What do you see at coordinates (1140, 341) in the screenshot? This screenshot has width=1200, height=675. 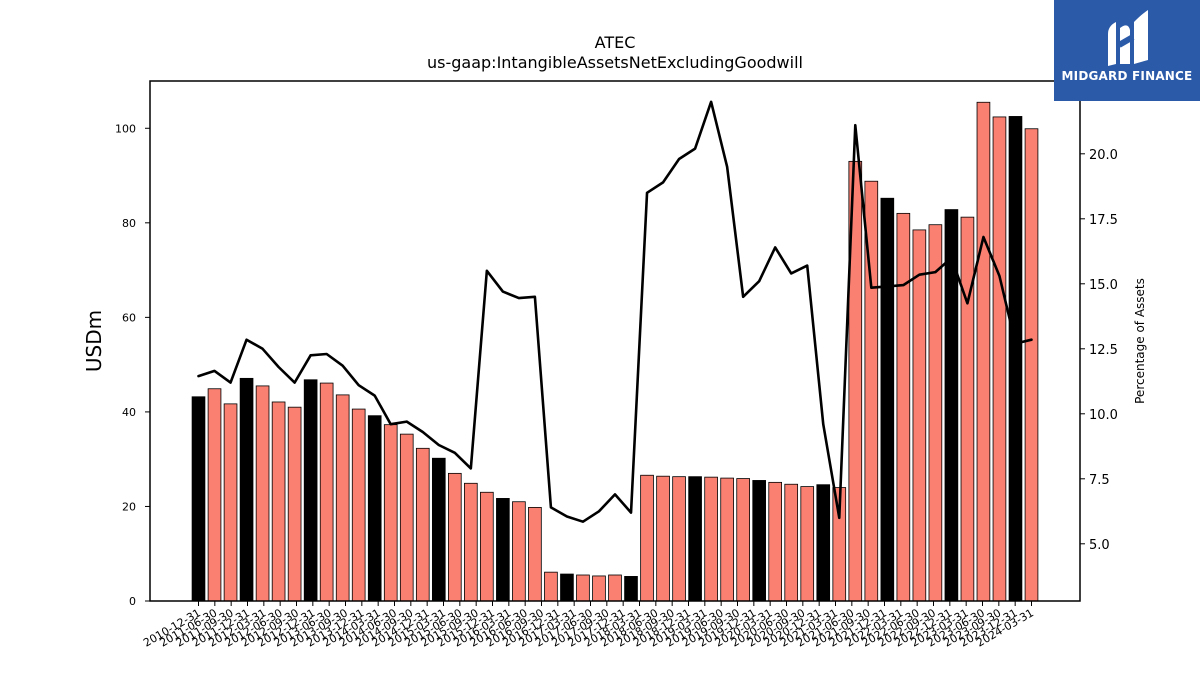 I see `y2-axis-label: Percentage of Assets` at bounding box center [1140, 341].